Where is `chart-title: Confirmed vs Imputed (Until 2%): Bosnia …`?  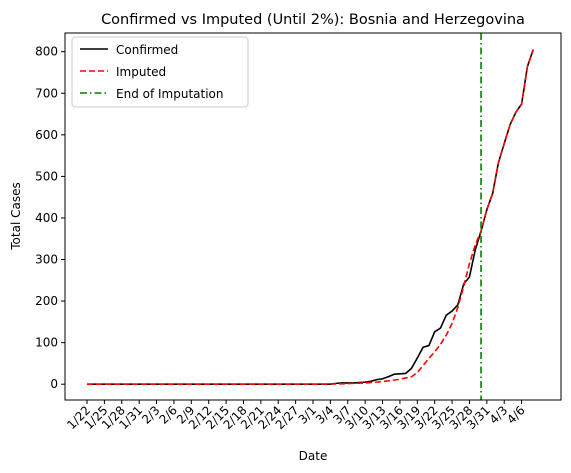 chart-title: Confirmed vs Imputed (Until 2%): Bosnia … is located at coordinates (313, 20).